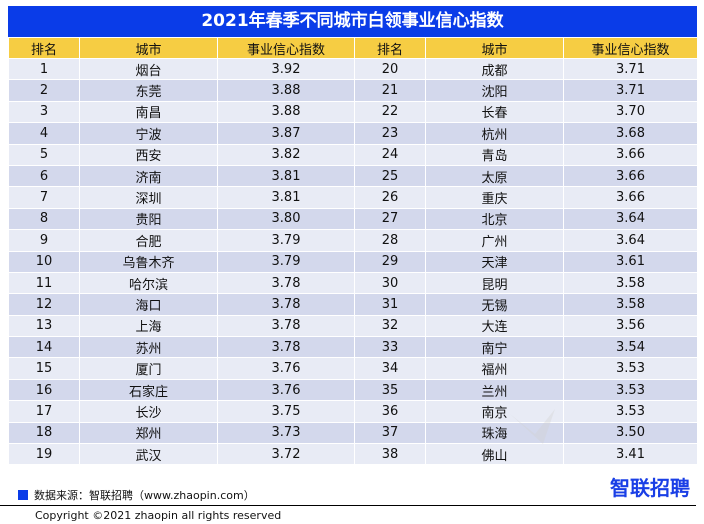 This screenshot has height=524, width=704. What do you see at coordinates (390, 454) in the screenshot?
I see `rank-cell: 38` at bounding box center [390, 454].